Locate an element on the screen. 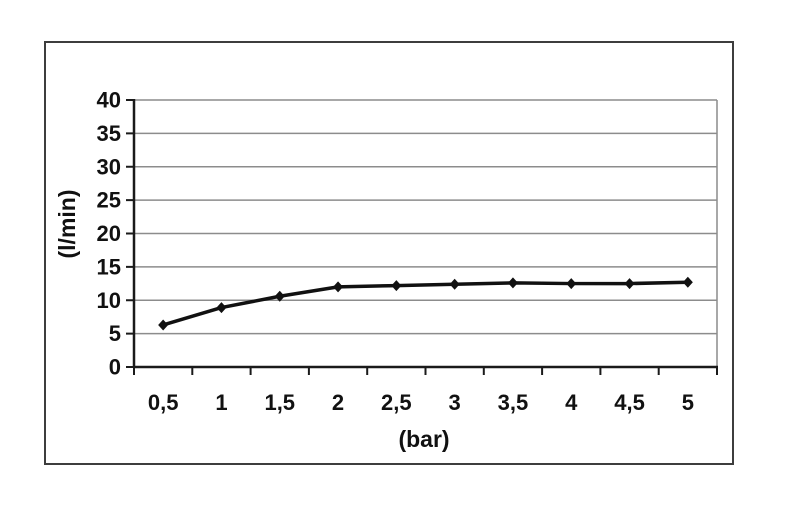 The height and width of the screenshot is (518, 800). x-axis-tick-label-8: 4,5 is located at coordinates (629, 402).